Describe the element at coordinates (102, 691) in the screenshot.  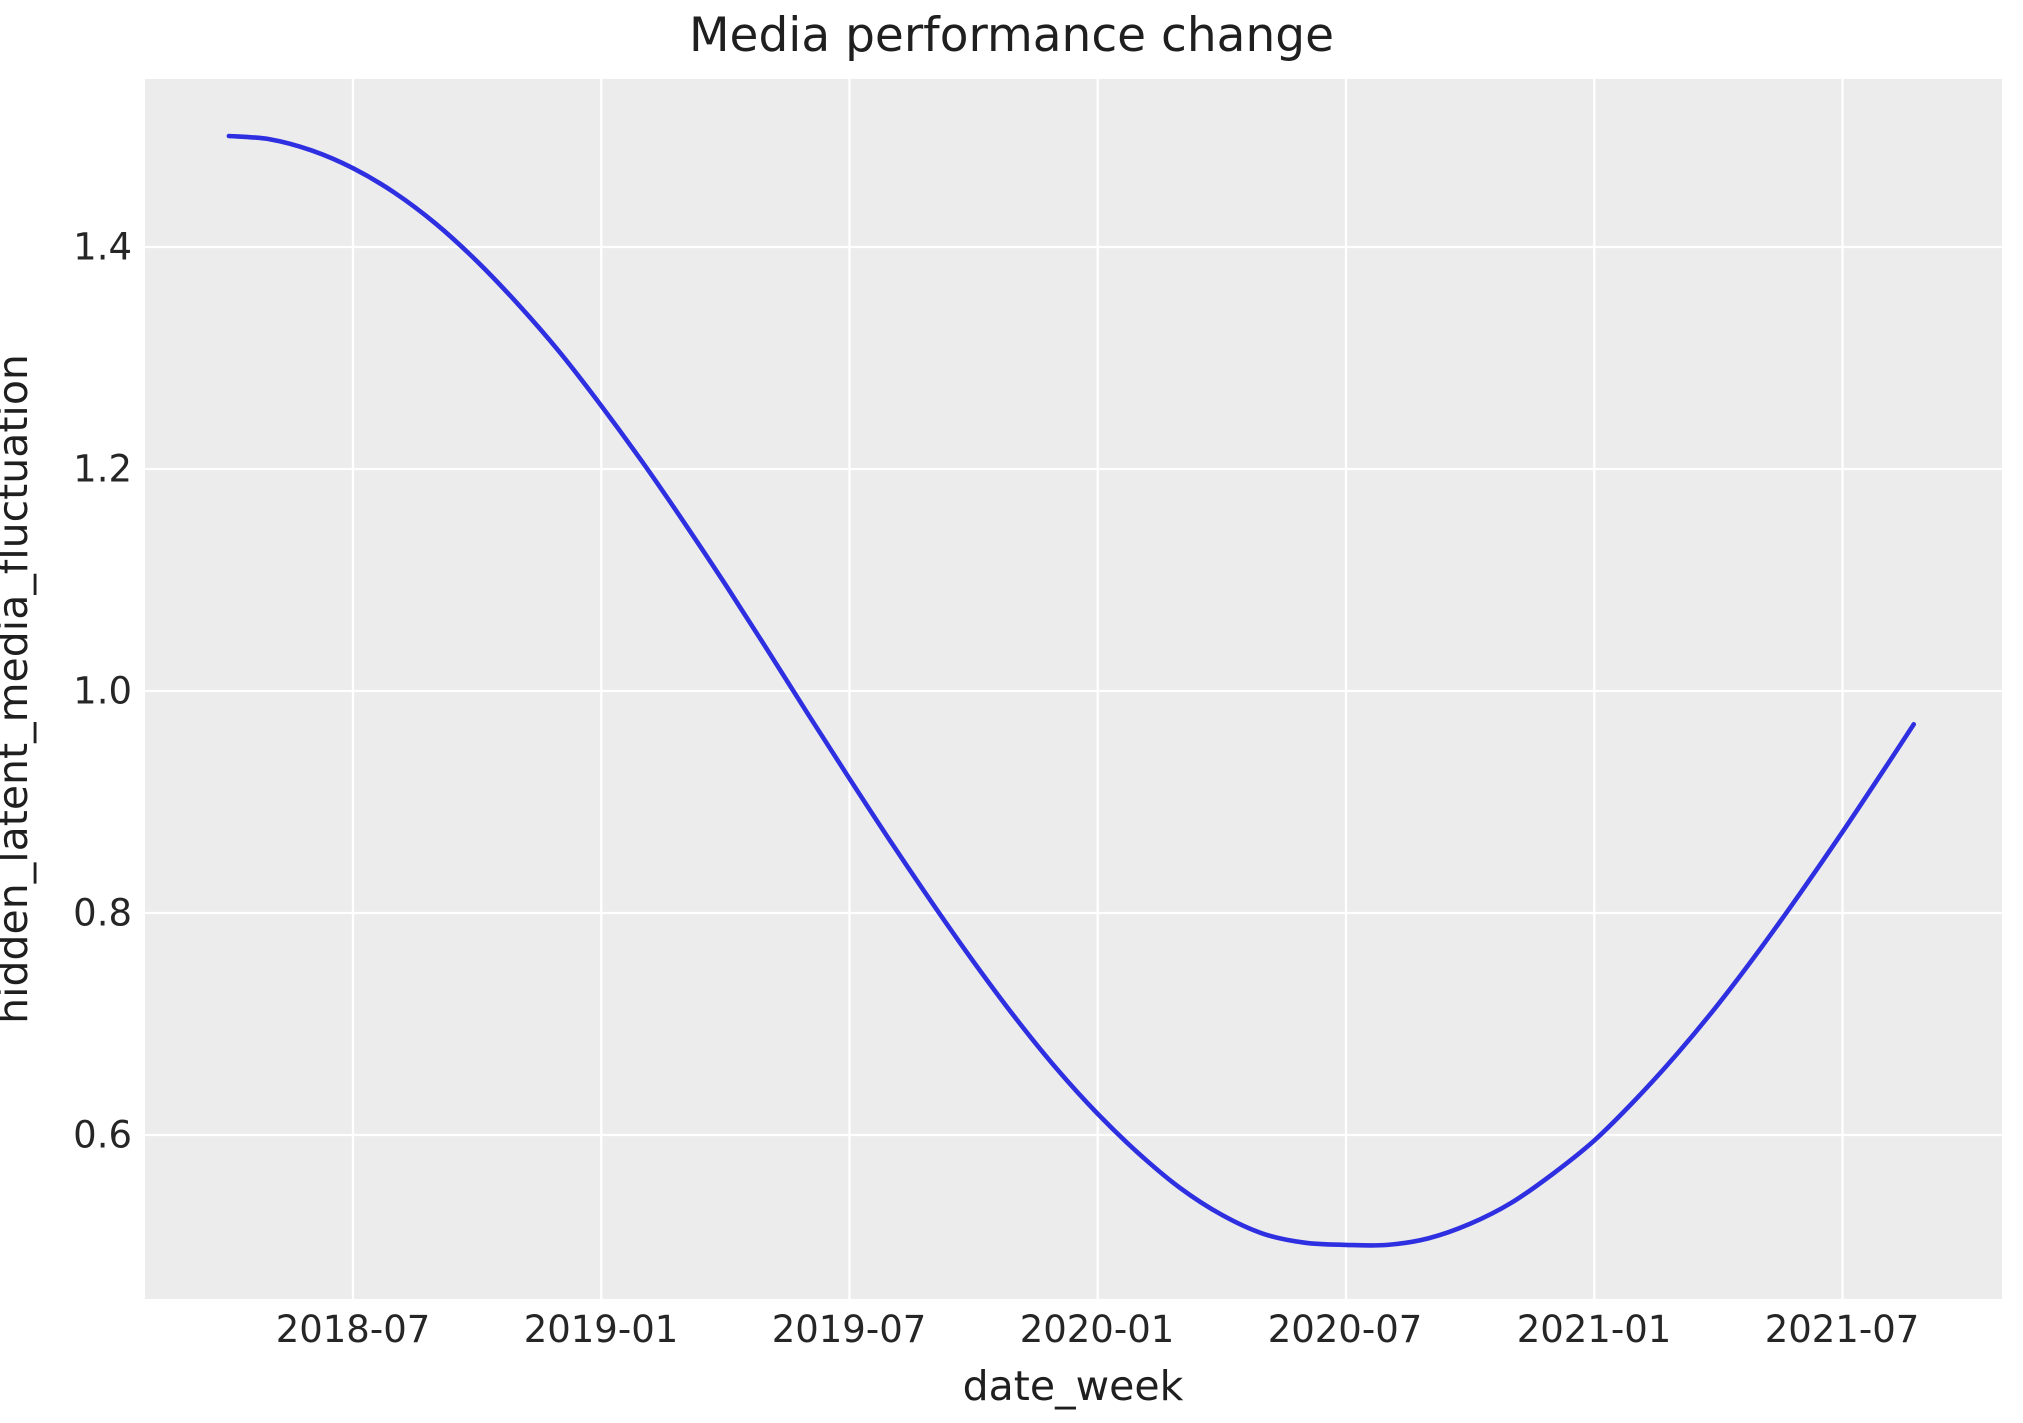
I see `y-tick-label: 1.0` at that location.